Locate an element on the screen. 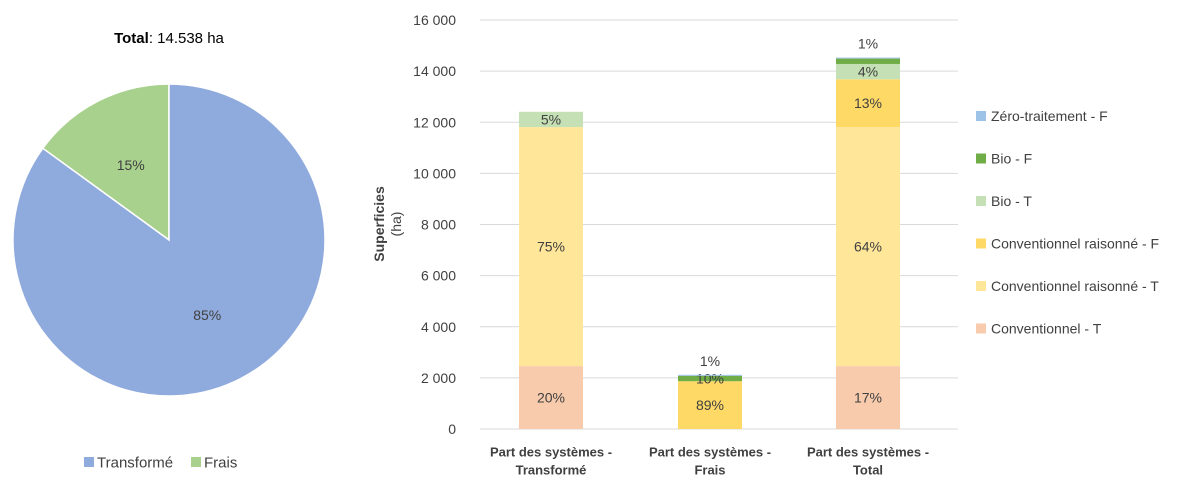 The width and height of the screenshot is (1190, 479). bar-data-label: 17% is located at coordinates (868, 398).